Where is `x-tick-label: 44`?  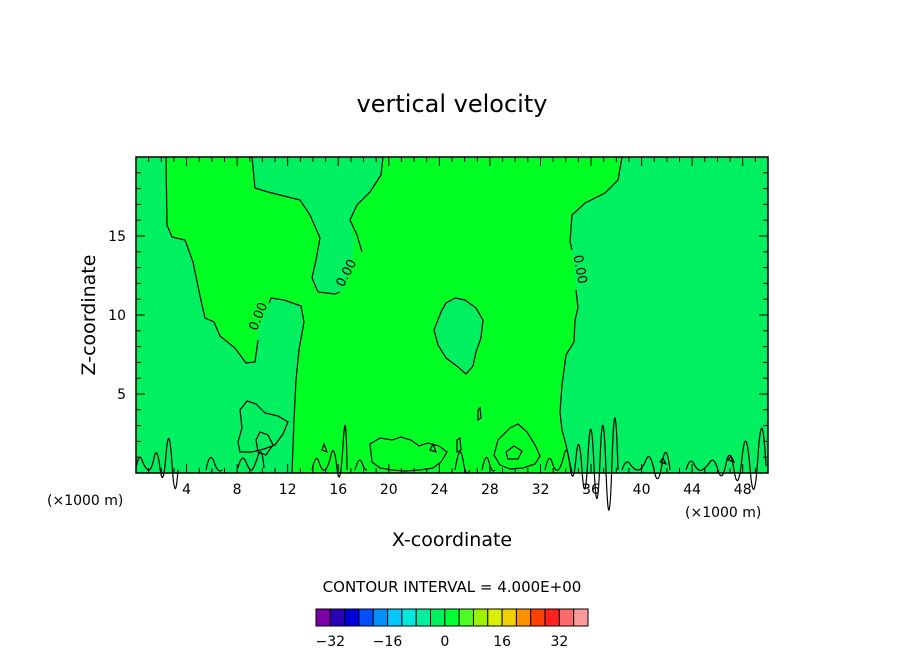 x-tick-label: 44 is located at coordinates (692, 490).